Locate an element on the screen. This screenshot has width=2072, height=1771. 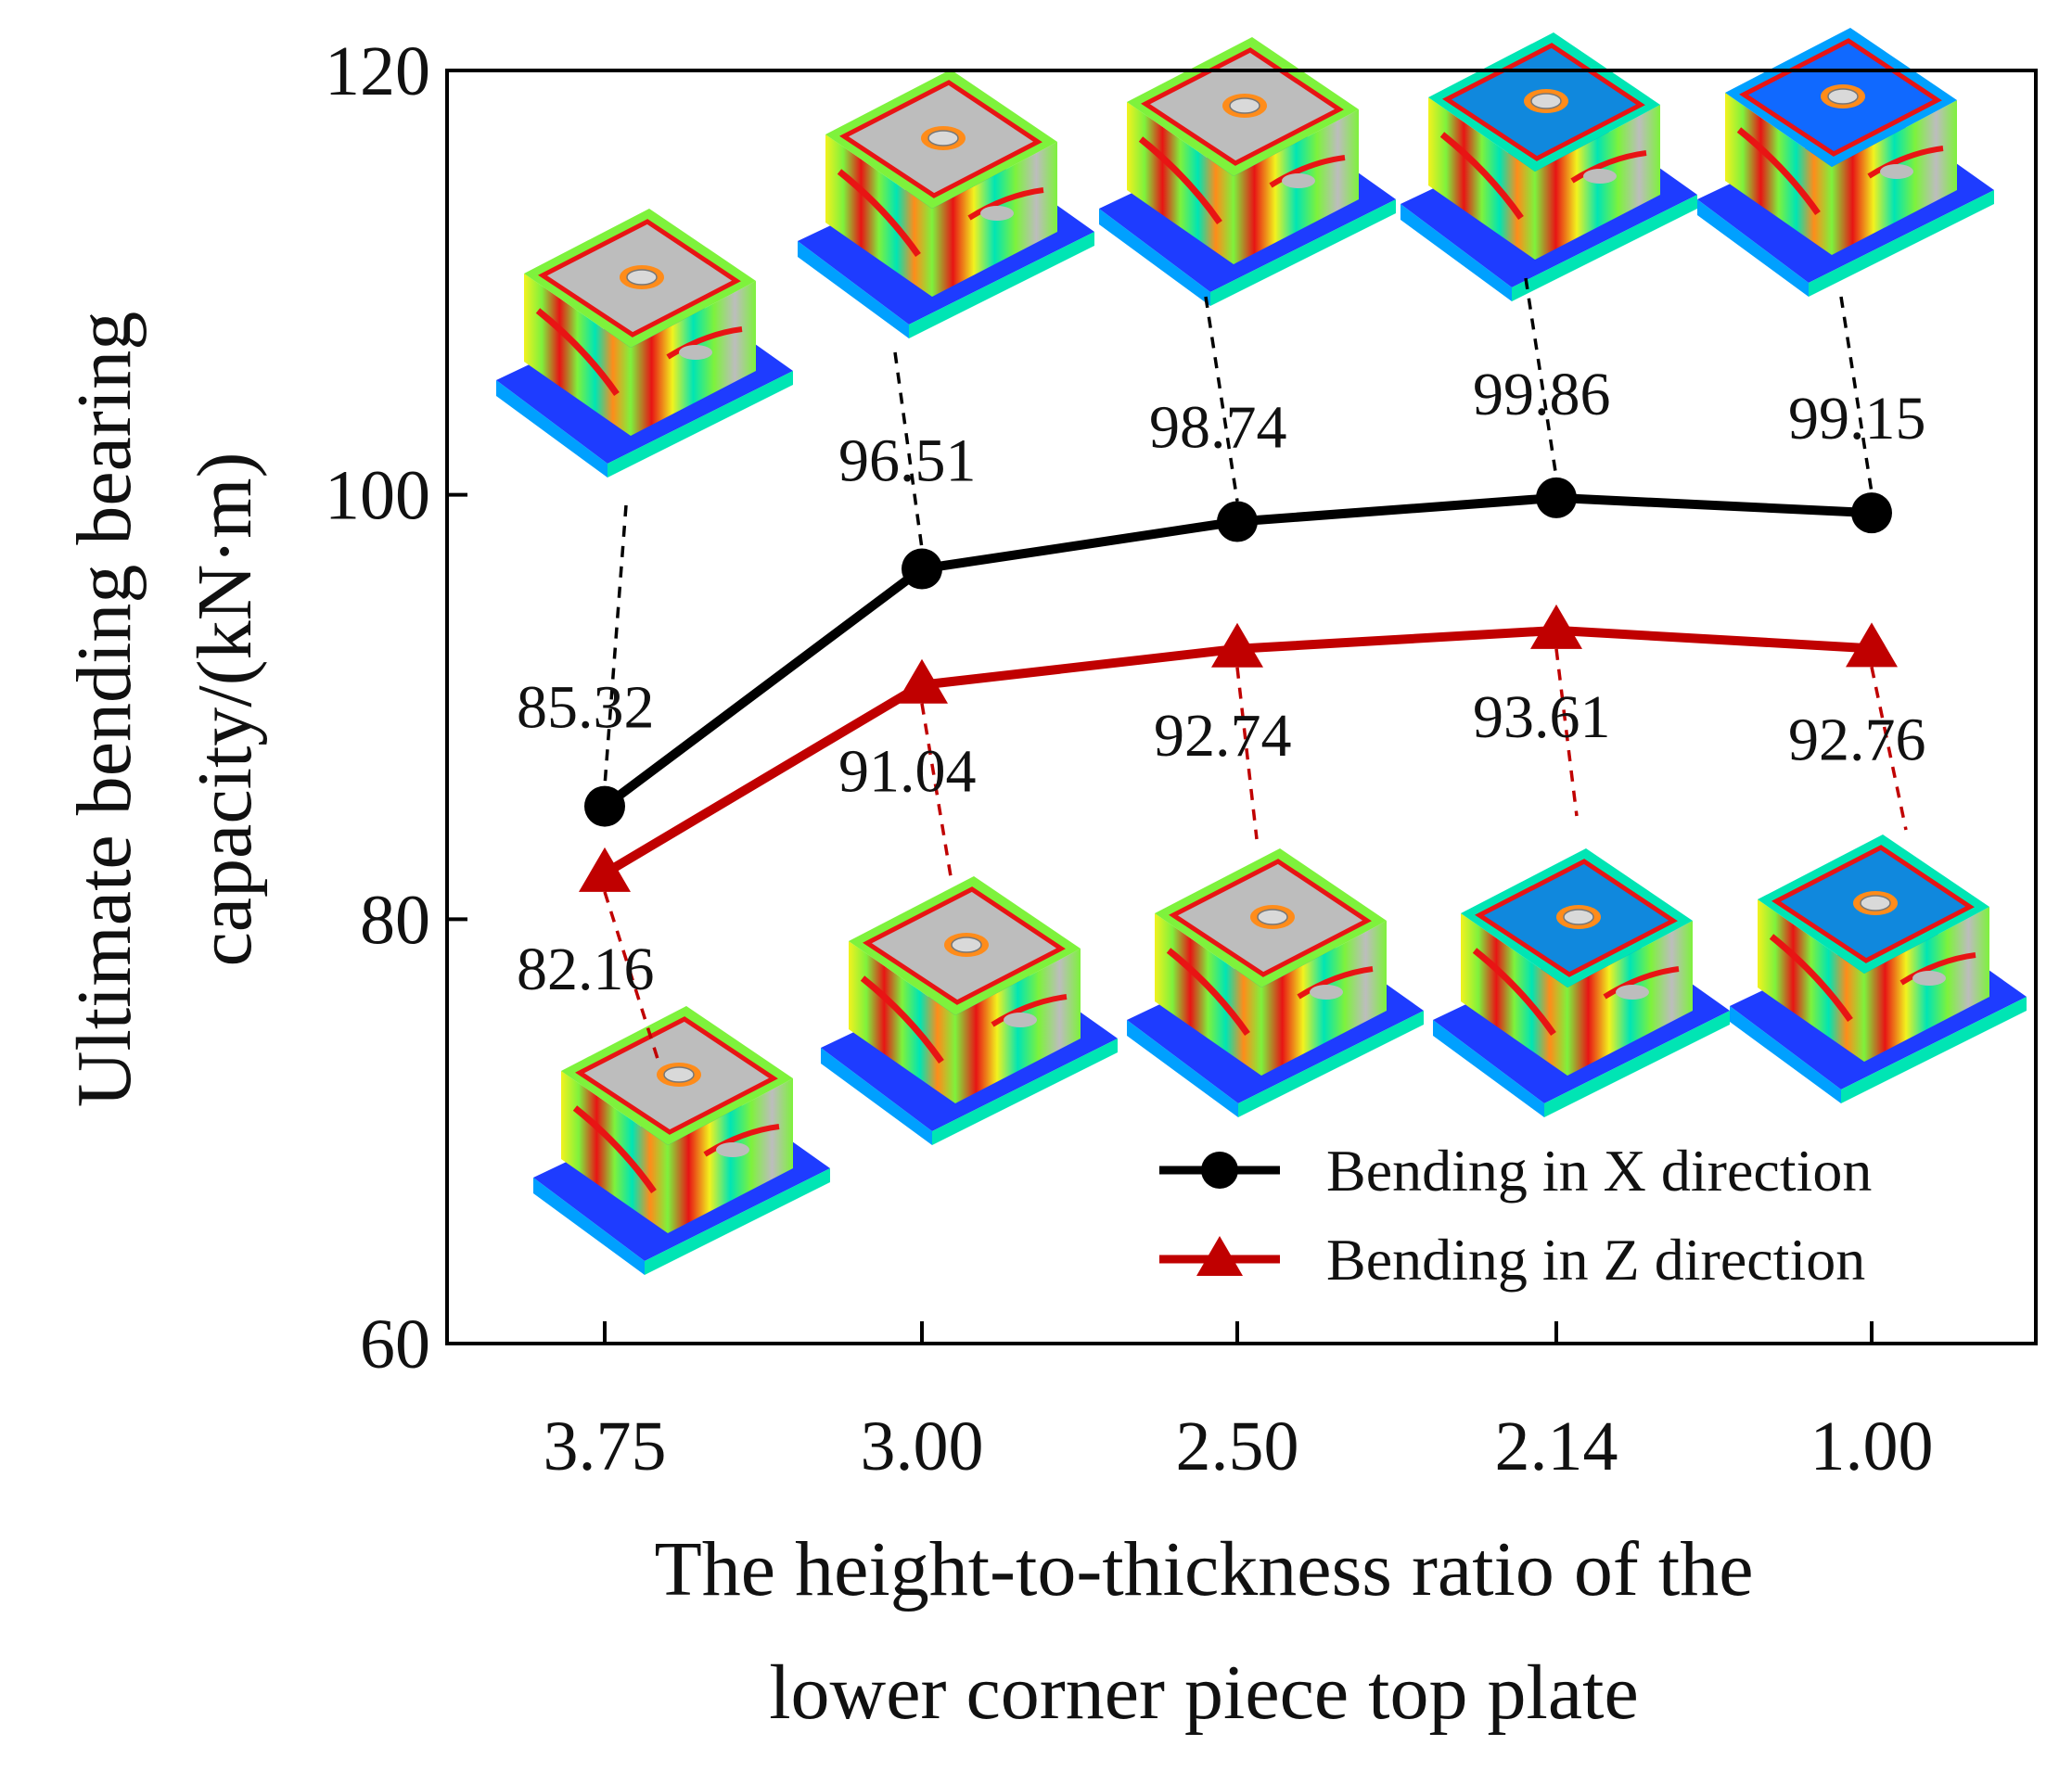
label-x-3: 99.86 is located at coordinates (1542, 394).